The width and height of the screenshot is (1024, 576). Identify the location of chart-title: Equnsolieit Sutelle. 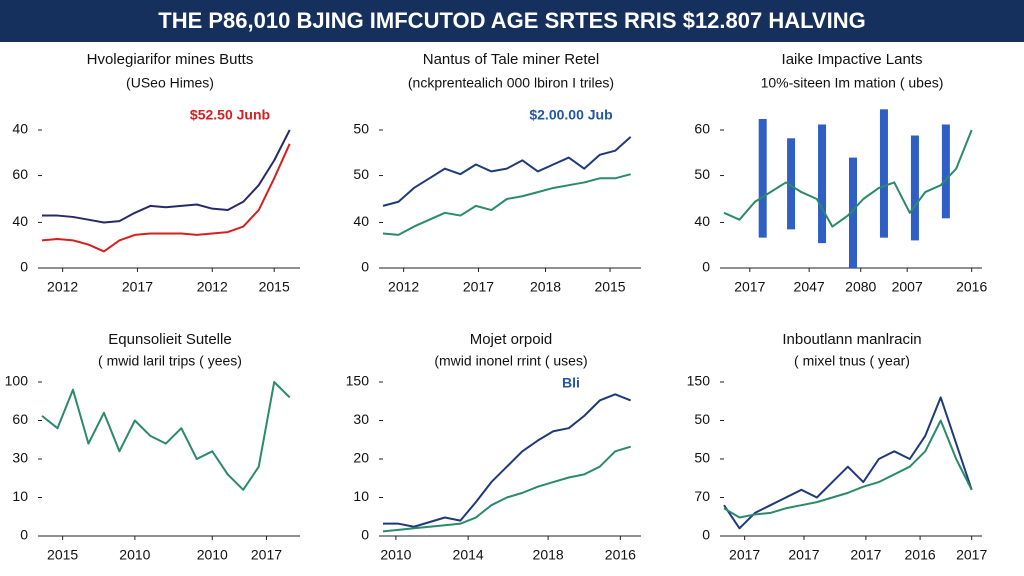
(169, 339).